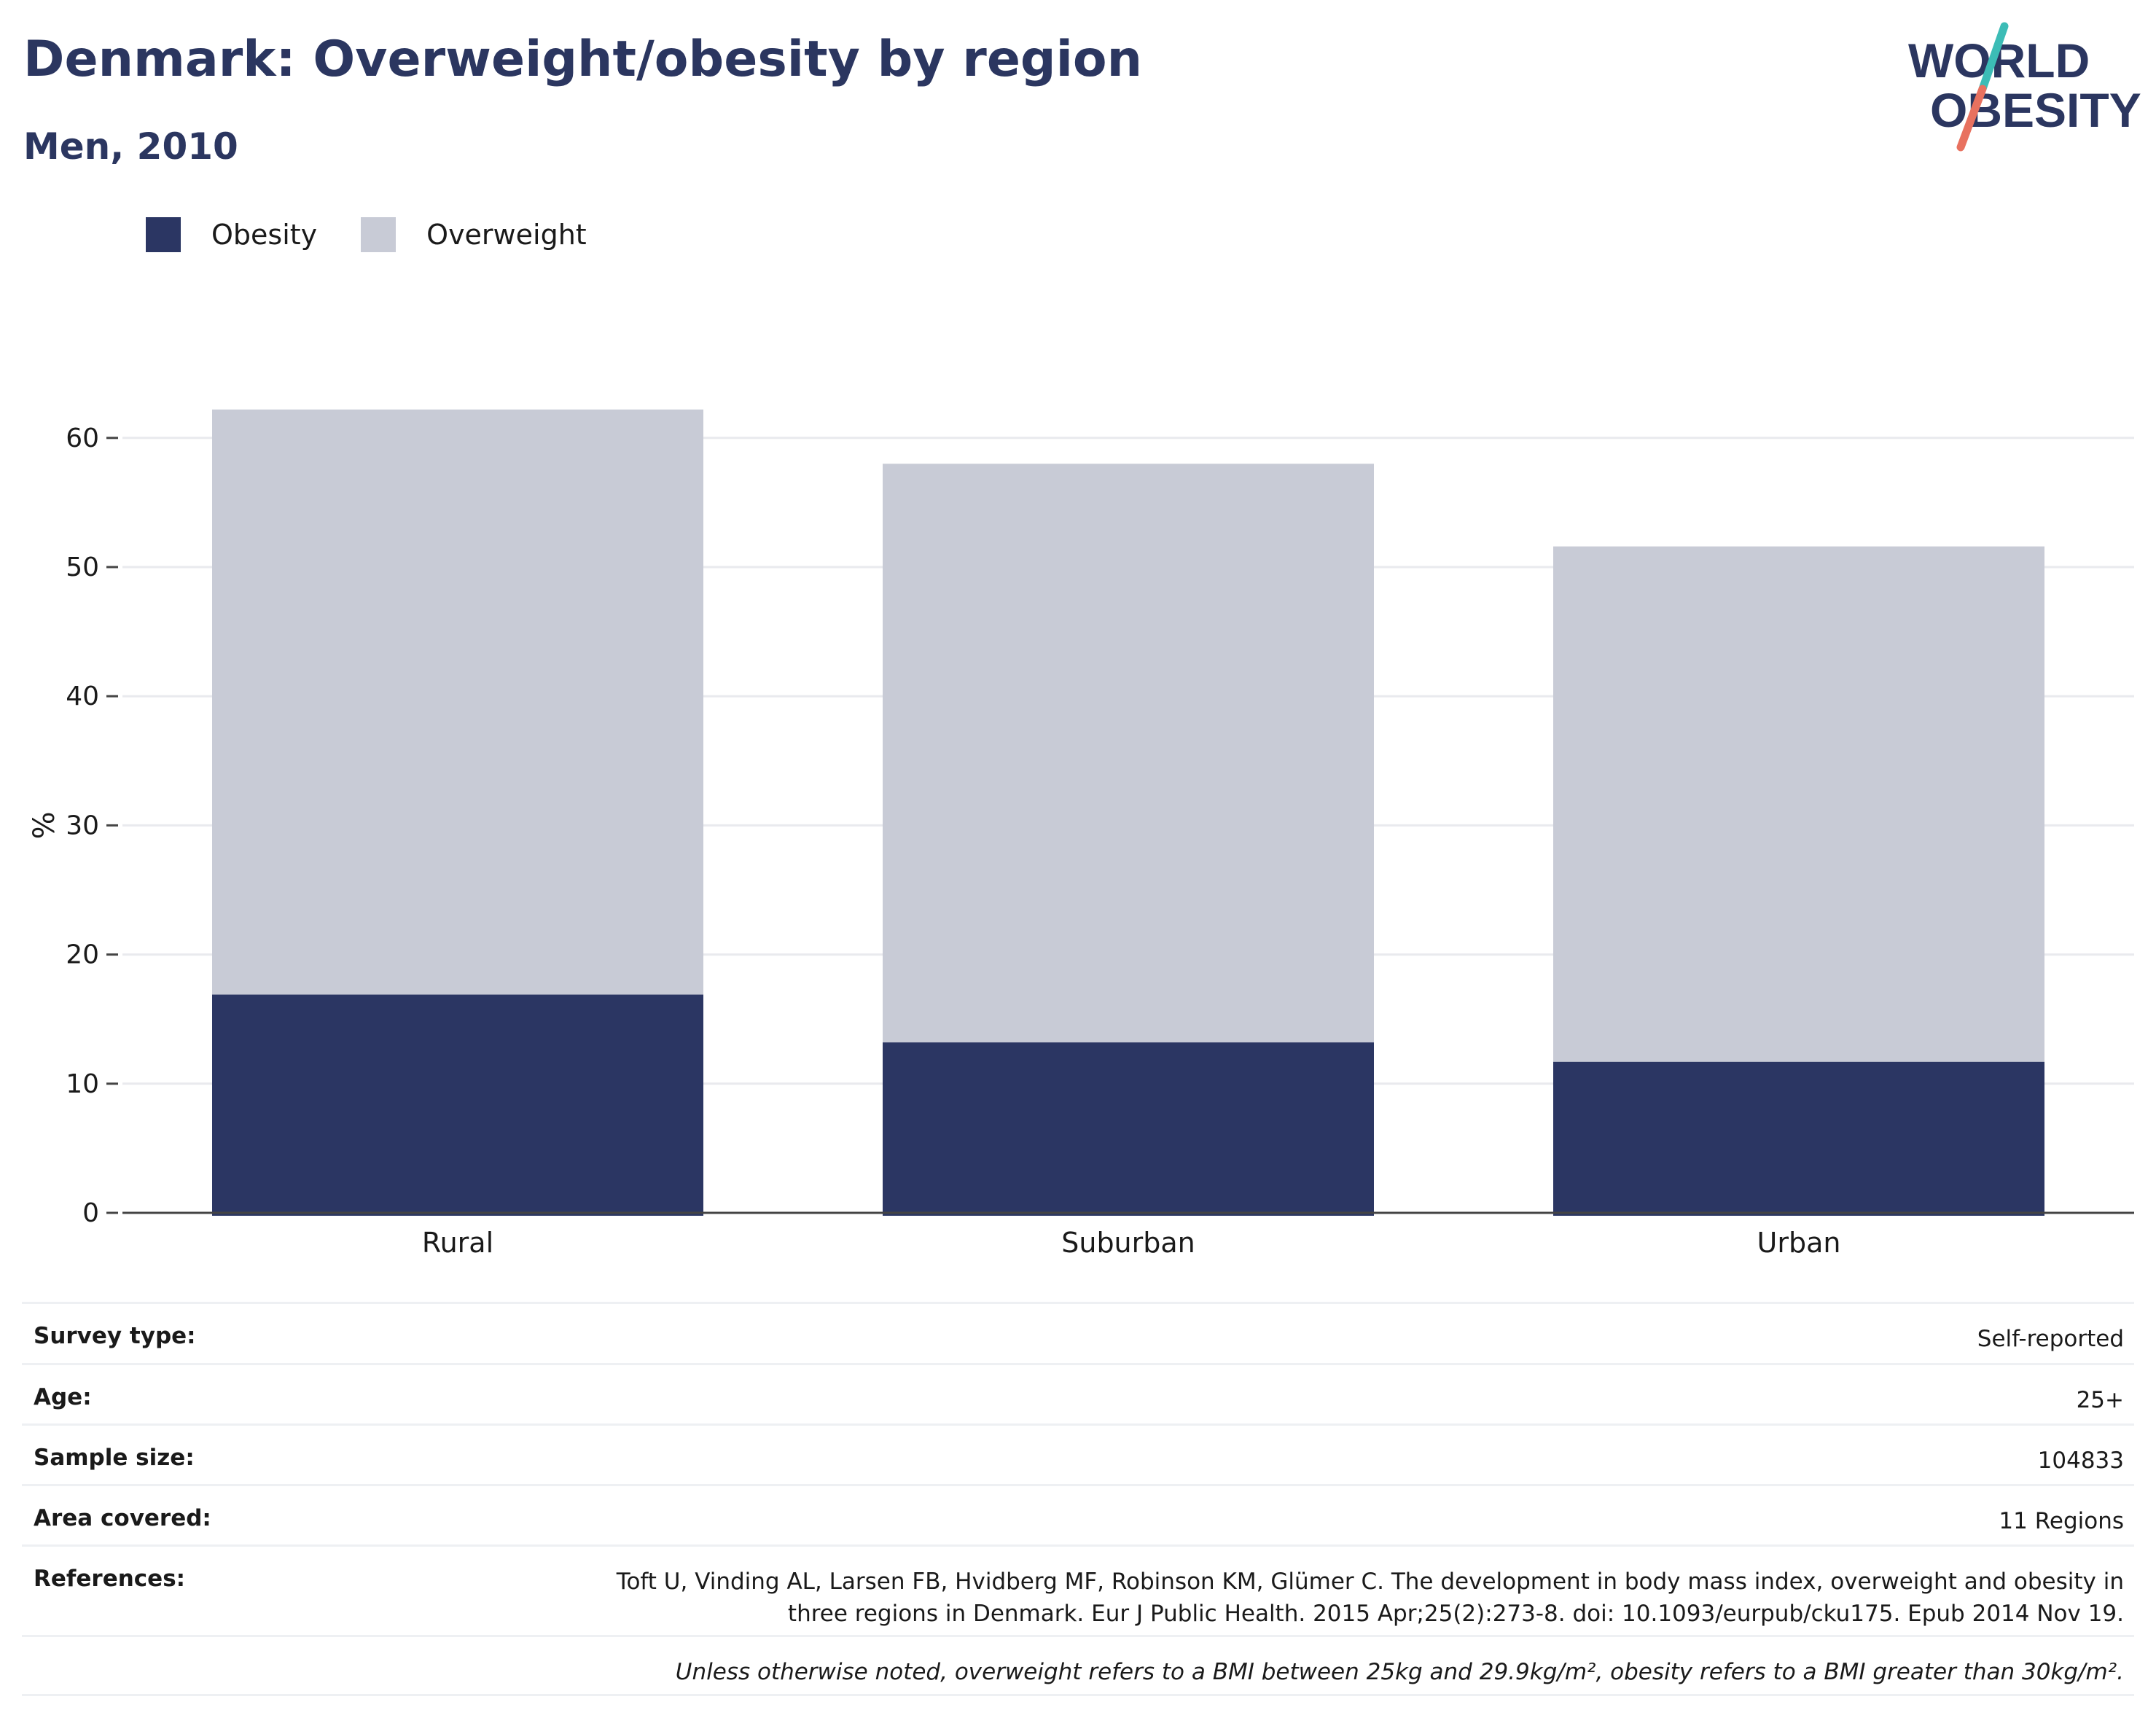  What do you see at coordinates (1799, 1139) in the screenshot?
I see `bar-obesity-urban` at bounding box center [1799, 1139].